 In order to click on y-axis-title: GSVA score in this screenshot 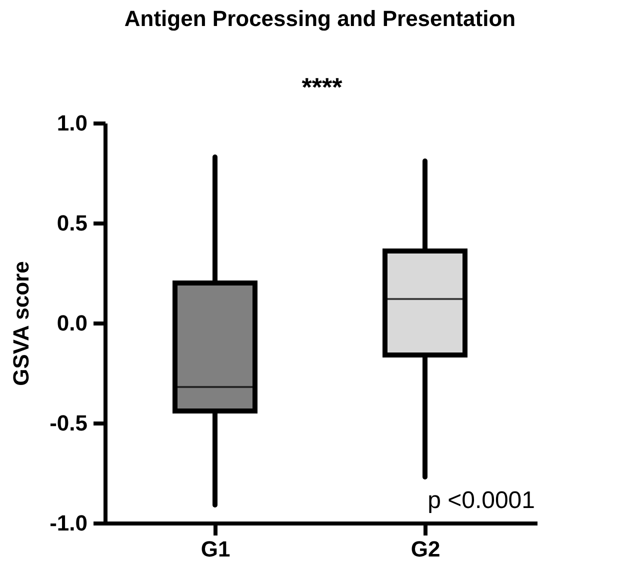, I will do `click(21, 323)`.